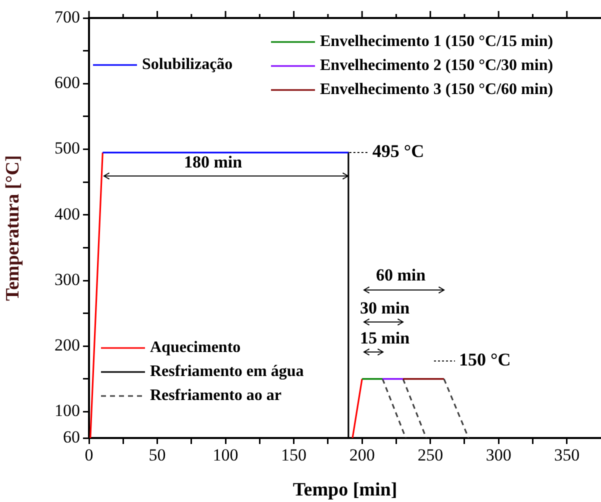 The height and width of the screenshot is (502, 601). I want to click on x-tick-label: 350, so click(567, 455).